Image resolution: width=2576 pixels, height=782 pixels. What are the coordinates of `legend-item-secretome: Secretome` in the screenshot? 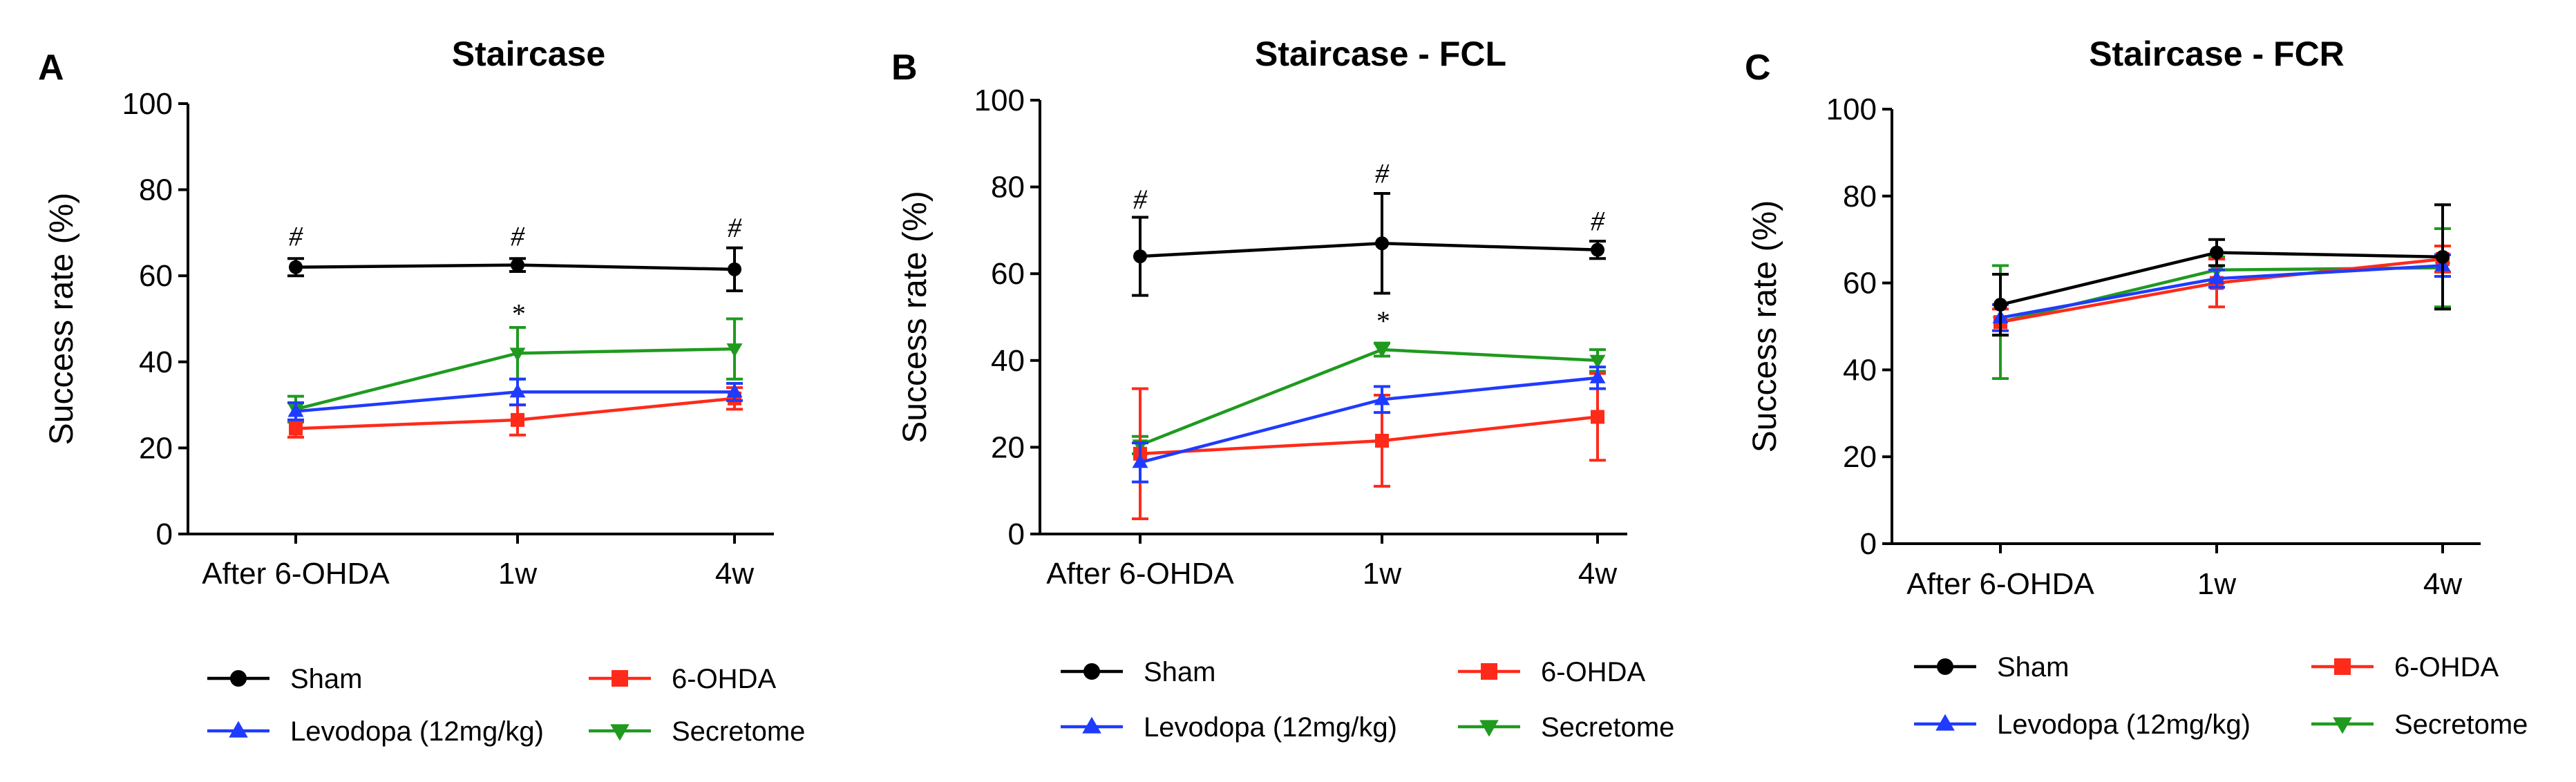 It's located at (1566, 727).